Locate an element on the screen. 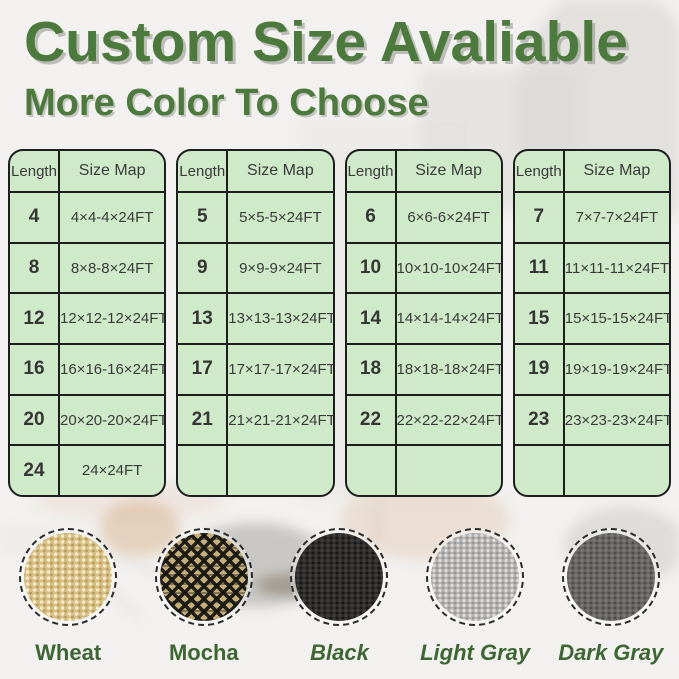 This screenshot has height=679, width=679. length-cell: 22 is located at coordinates (372, 420).